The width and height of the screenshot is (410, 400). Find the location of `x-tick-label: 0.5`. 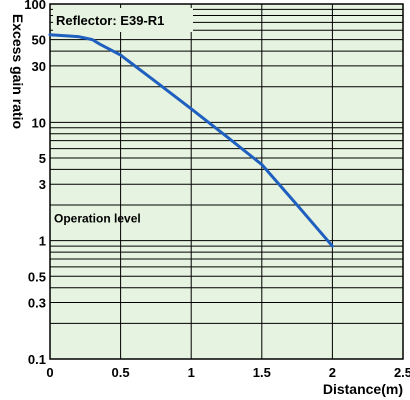

x-tick-label: 0.5 is located at coordinates (121, 372).